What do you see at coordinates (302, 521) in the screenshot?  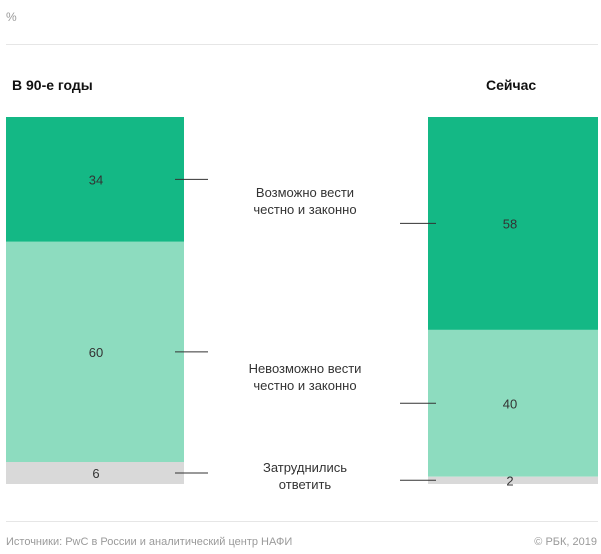 I see `bottom-divider` at bounding box center [302, 521].